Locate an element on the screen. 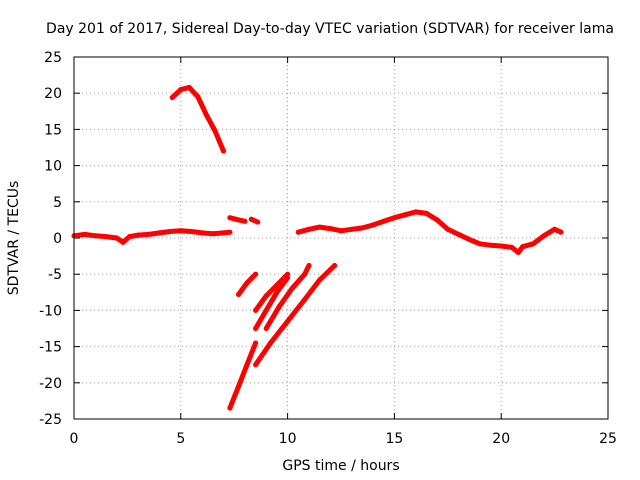 Image resolution: width=640 pixels, height=480 pixels. series-short-arc-b is located at coordinates (254, 220).